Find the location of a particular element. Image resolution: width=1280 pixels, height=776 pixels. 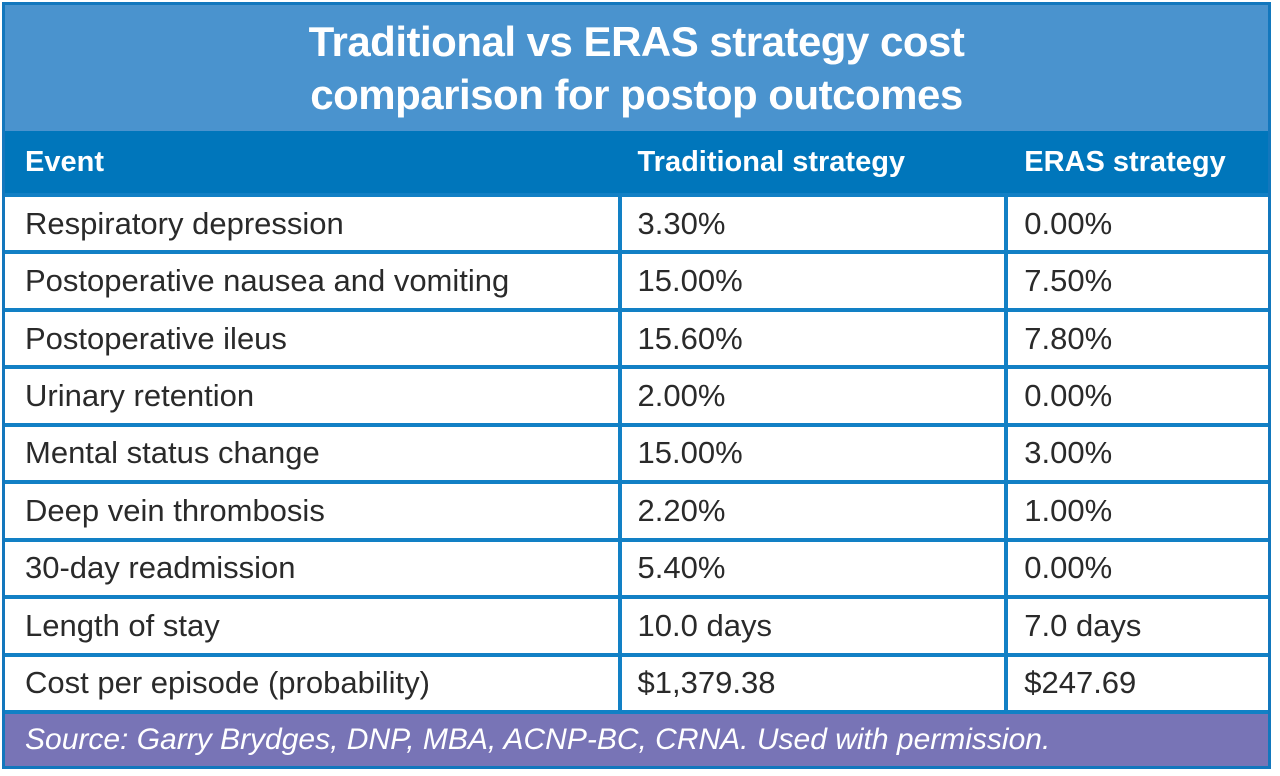

table-cell-event: Deep vein thrombosis is located at coordinates (311, 511).